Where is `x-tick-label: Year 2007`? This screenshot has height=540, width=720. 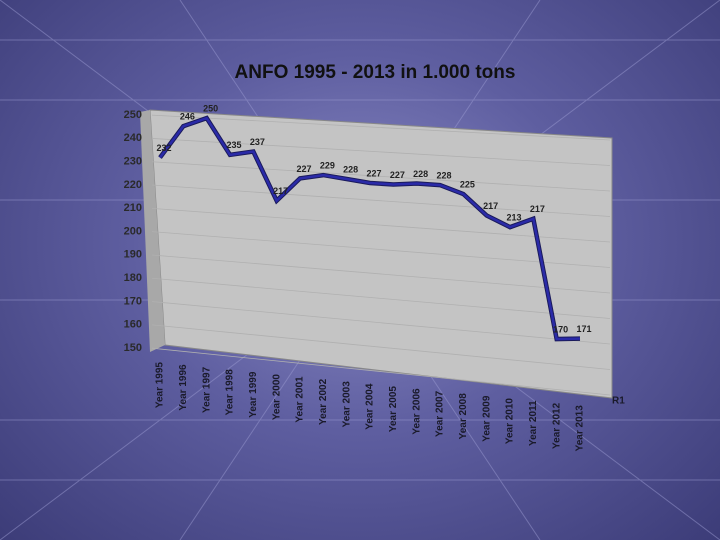 x-tick-label: Year 2007 is located at coordinates (440, 413).